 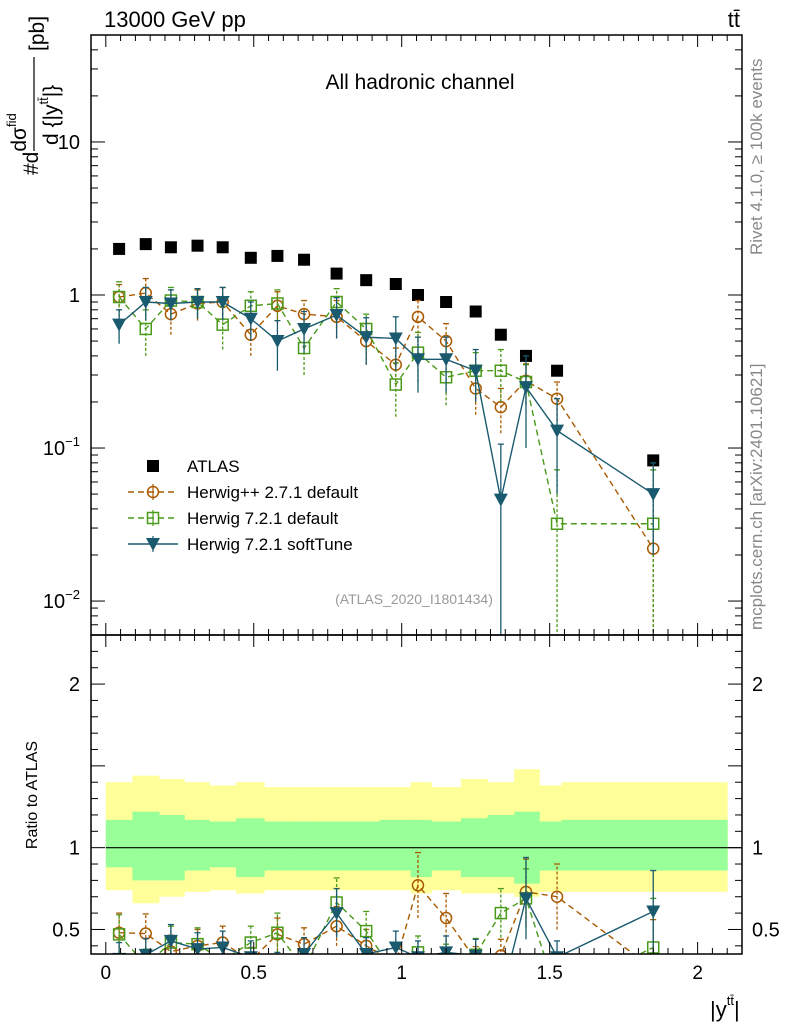 What do you see at coordinates (32, 795) in the screenshot?
I see `ratio-y-axis-label: Ratio to ATLAS` at bounding box center [32, 795].